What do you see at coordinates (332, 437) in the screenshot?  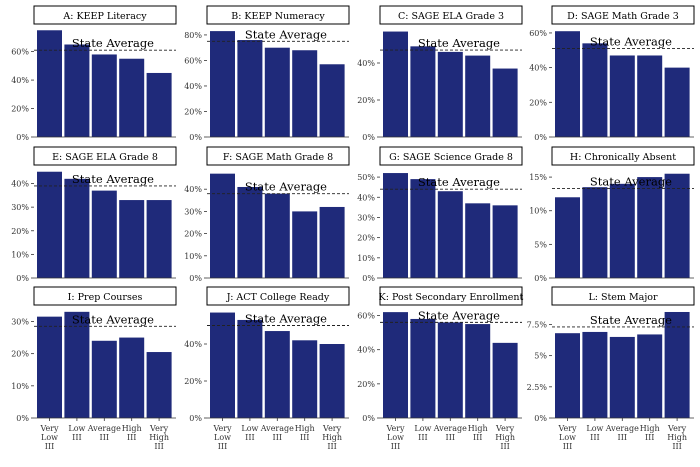 I see `x-tick-label-line: High` at bounding box center [332, 437].